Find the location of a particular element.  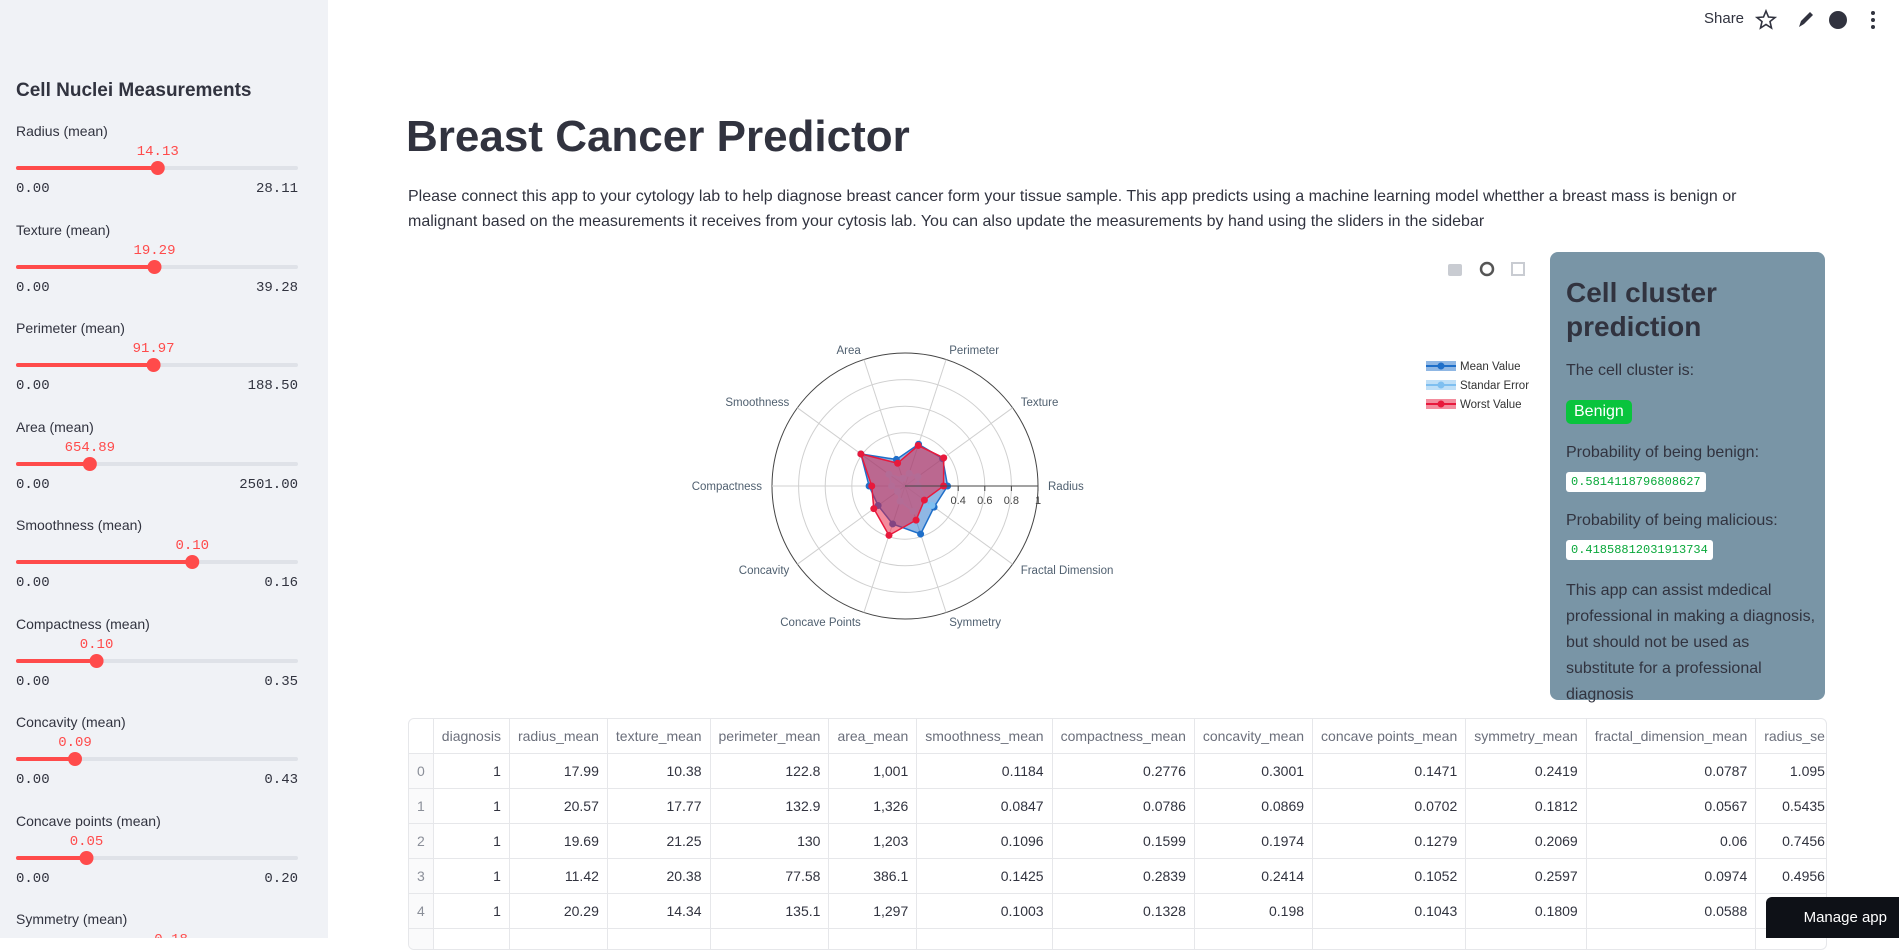

table-cell: 0.0702 is located at coordinates (1389, 806).